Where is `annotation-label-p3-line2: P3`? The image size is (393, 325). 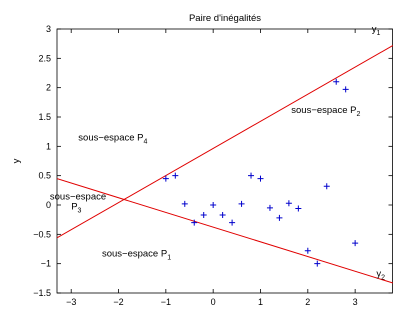 annotation-label-p3-line2: P3 is located at coordinates (76, 208).